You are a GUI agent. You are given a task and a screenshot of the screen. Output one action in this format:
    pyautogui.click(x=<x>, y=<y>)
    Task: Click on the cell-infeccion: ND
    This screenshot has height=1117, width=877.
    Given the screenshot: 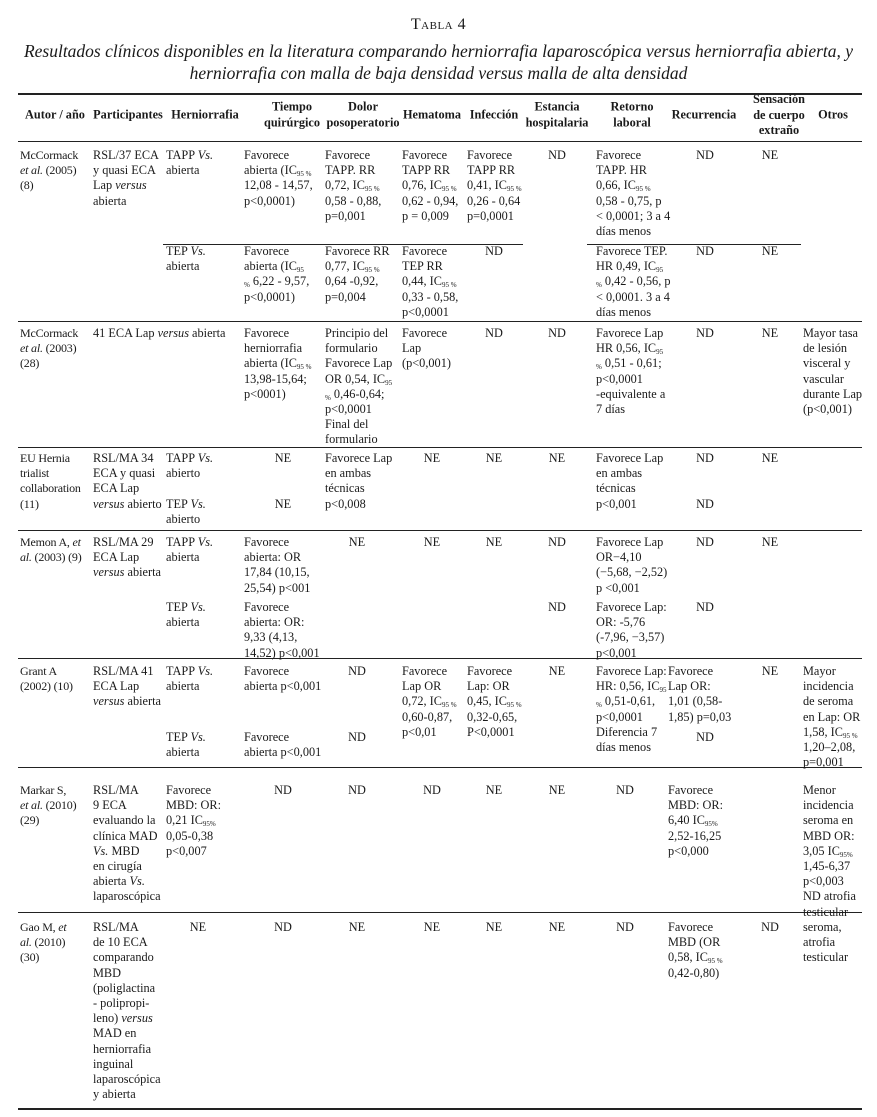 What is the action you would take?
    pyautogui.click(x=494, y=333)
    